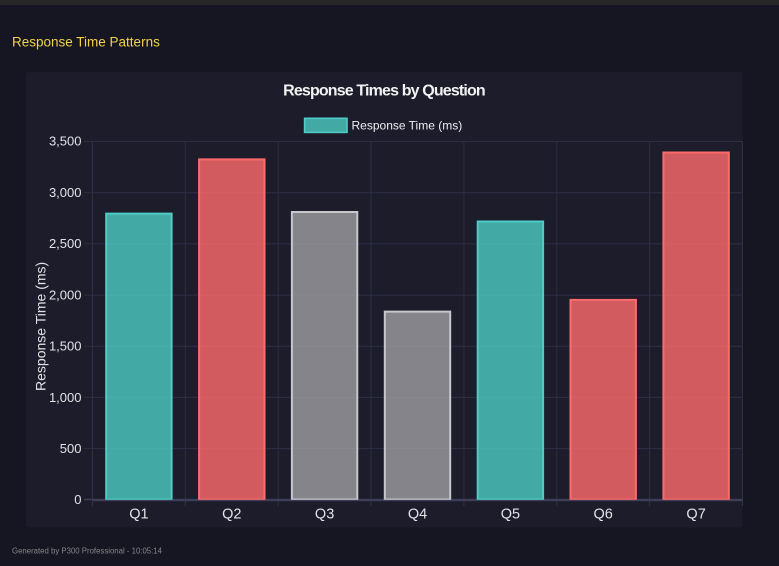 The height and width of the screenshot is (566, 779). I want to click on svg-text: Response Time Patterns, so click(86, 41).